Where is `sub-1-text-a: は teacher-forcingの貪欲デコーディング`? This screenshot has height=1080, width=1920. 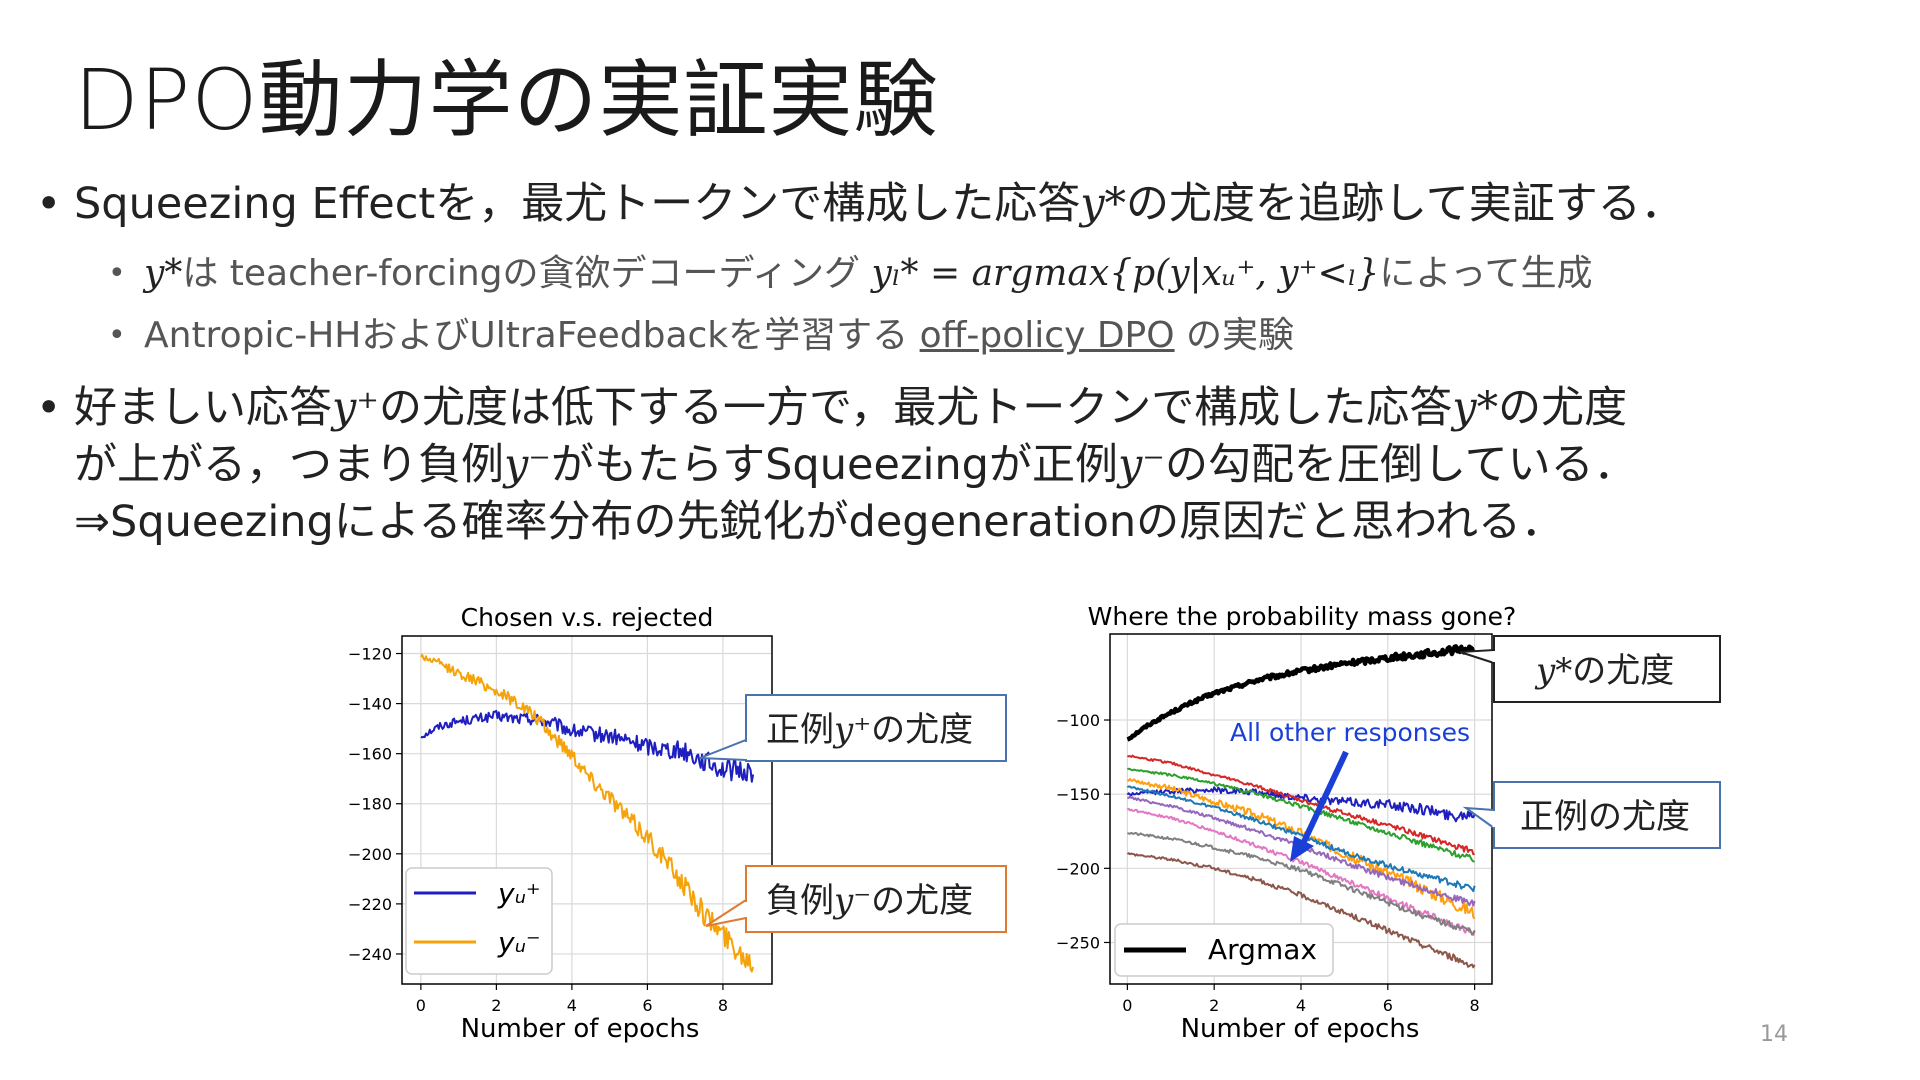 sub-1-text-a: は teacher-forcingの貪欲デコーディング is located at coordinates (527, 273).